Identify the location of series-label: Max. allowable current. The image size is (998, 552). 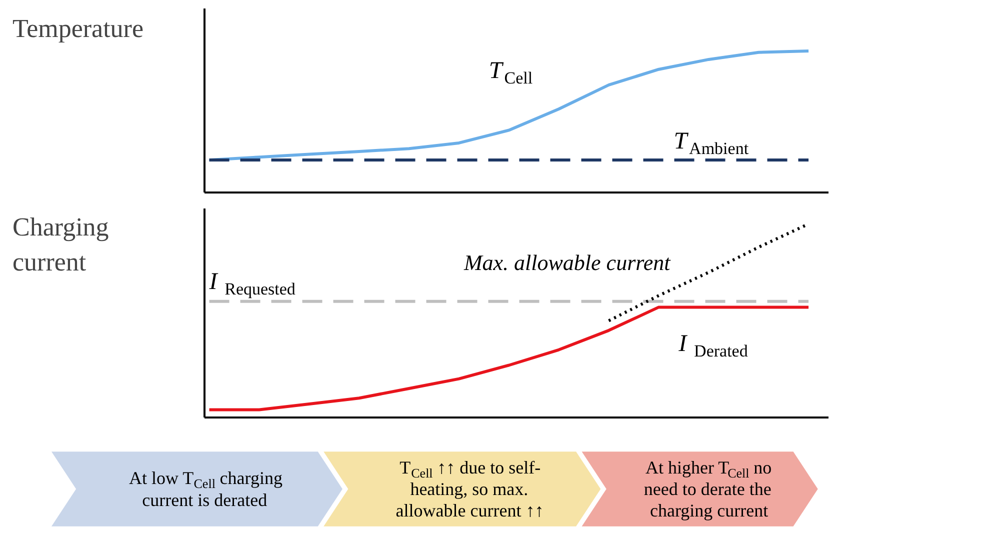
(567, 263).